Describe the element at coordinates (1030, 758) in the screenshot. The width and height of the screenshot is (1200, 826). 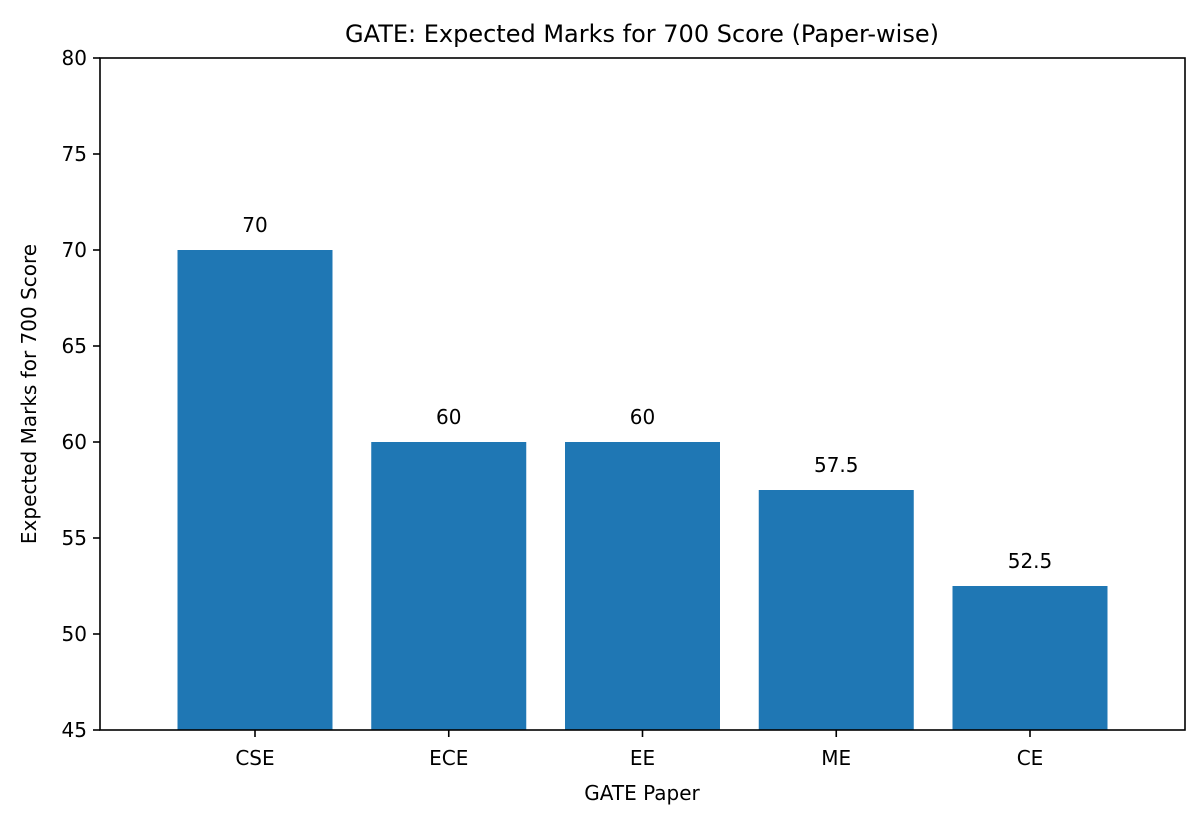
I see `x-tick-label: CE` at that location.